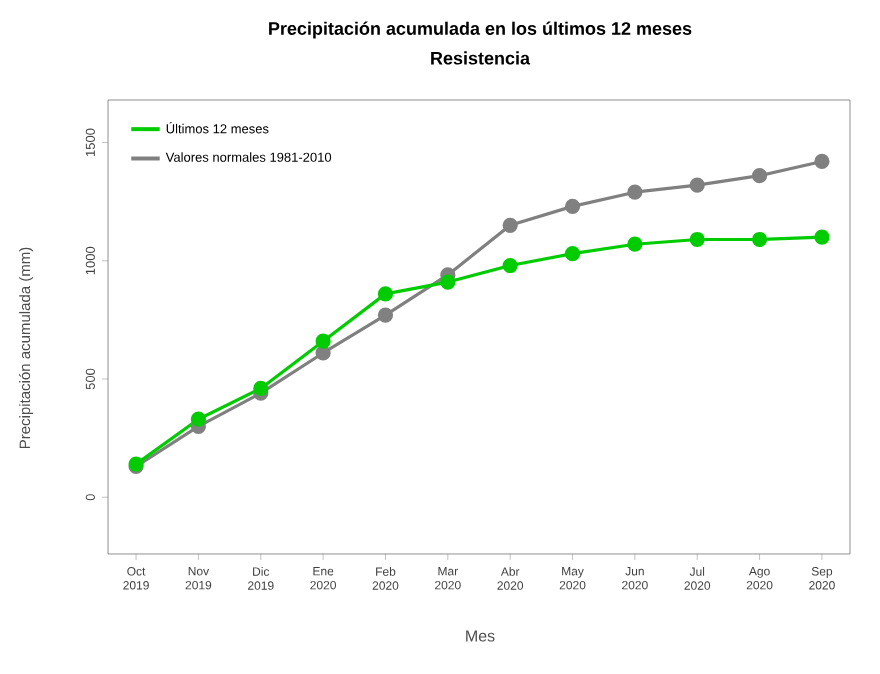 Image resolution: width=880 pixels, height=674 pixels. Describe the element at coordinates (480, 636) in the screenshot. I see `x-axis-title: Mes` at that location.